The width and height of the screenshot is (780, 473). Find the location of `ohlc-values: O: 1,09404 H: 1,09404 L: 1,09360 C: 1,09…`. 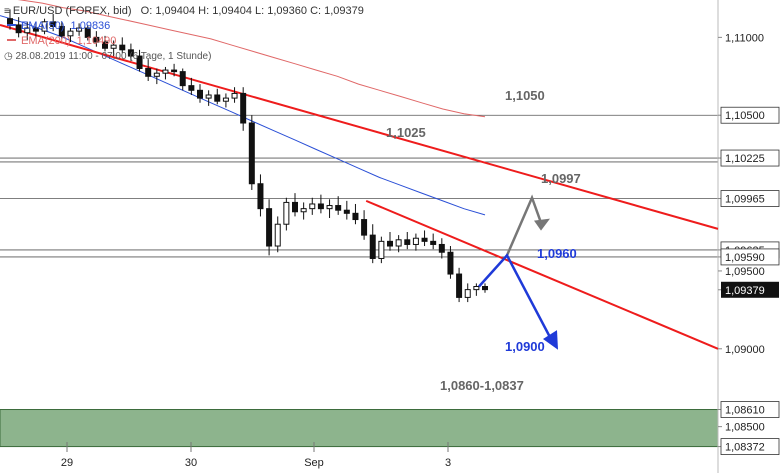

ohlc-values: O: 1,09404 H: 1,09404 L: 1,09360 C: 1,09… is located at coordinates (252, 11).